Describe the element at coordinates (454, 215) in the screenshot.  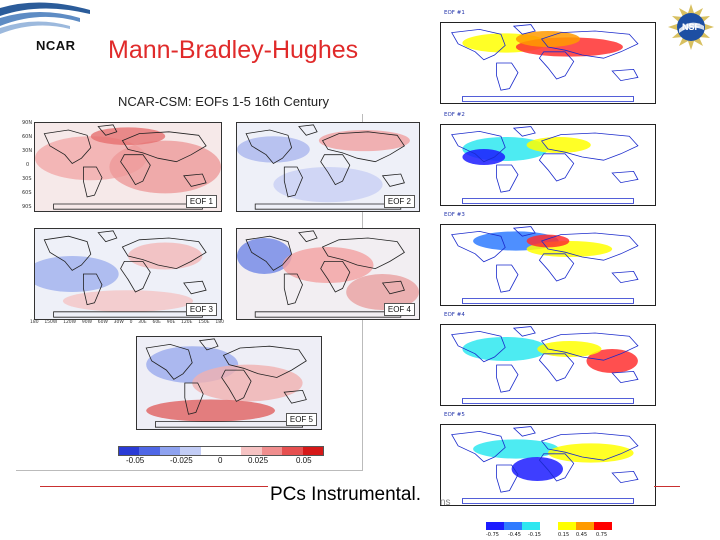
I see `right-map-title: EOF #3` at that location.